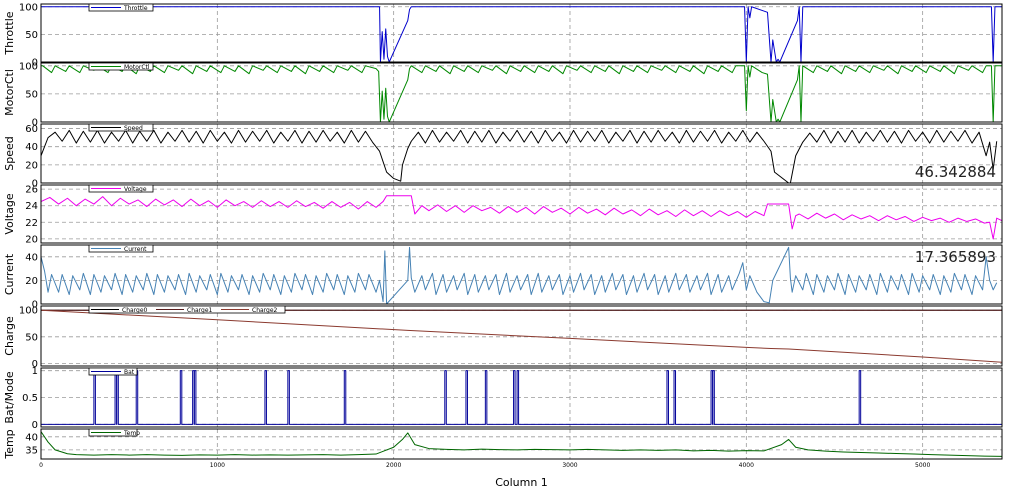 This screenshot has height=493, width=1024. What do you see at coordinates (113, 371) in the screenshot?
I see `legend: Bat` at bounding box center [113, 371].